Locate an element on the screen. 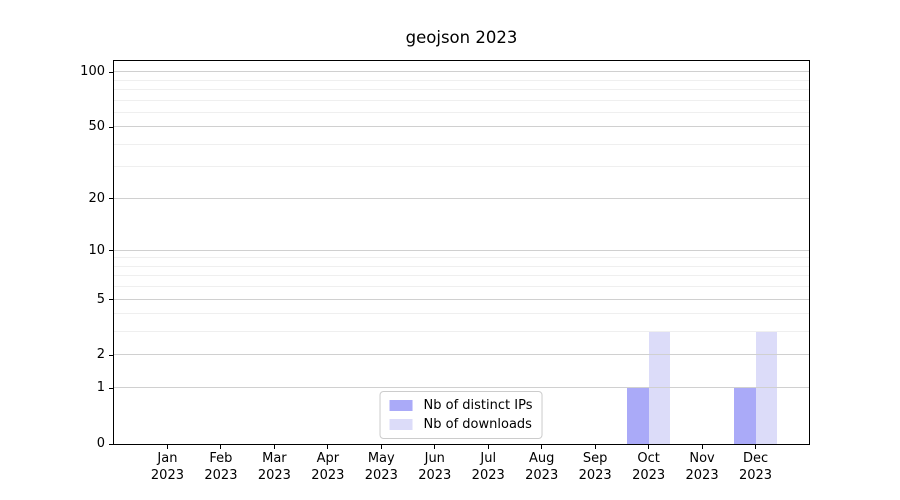 This screenshot has width=900, height=500. x-axis-tick-label: Feb 2023 is located at coordinates (221, 467).